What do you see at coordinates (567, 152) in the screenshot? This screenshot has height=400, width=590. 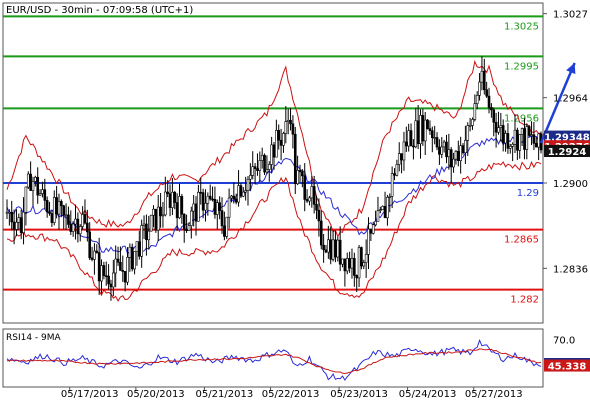 I see `price-badge-label: 1.2924` at bounding box center [567, 152].